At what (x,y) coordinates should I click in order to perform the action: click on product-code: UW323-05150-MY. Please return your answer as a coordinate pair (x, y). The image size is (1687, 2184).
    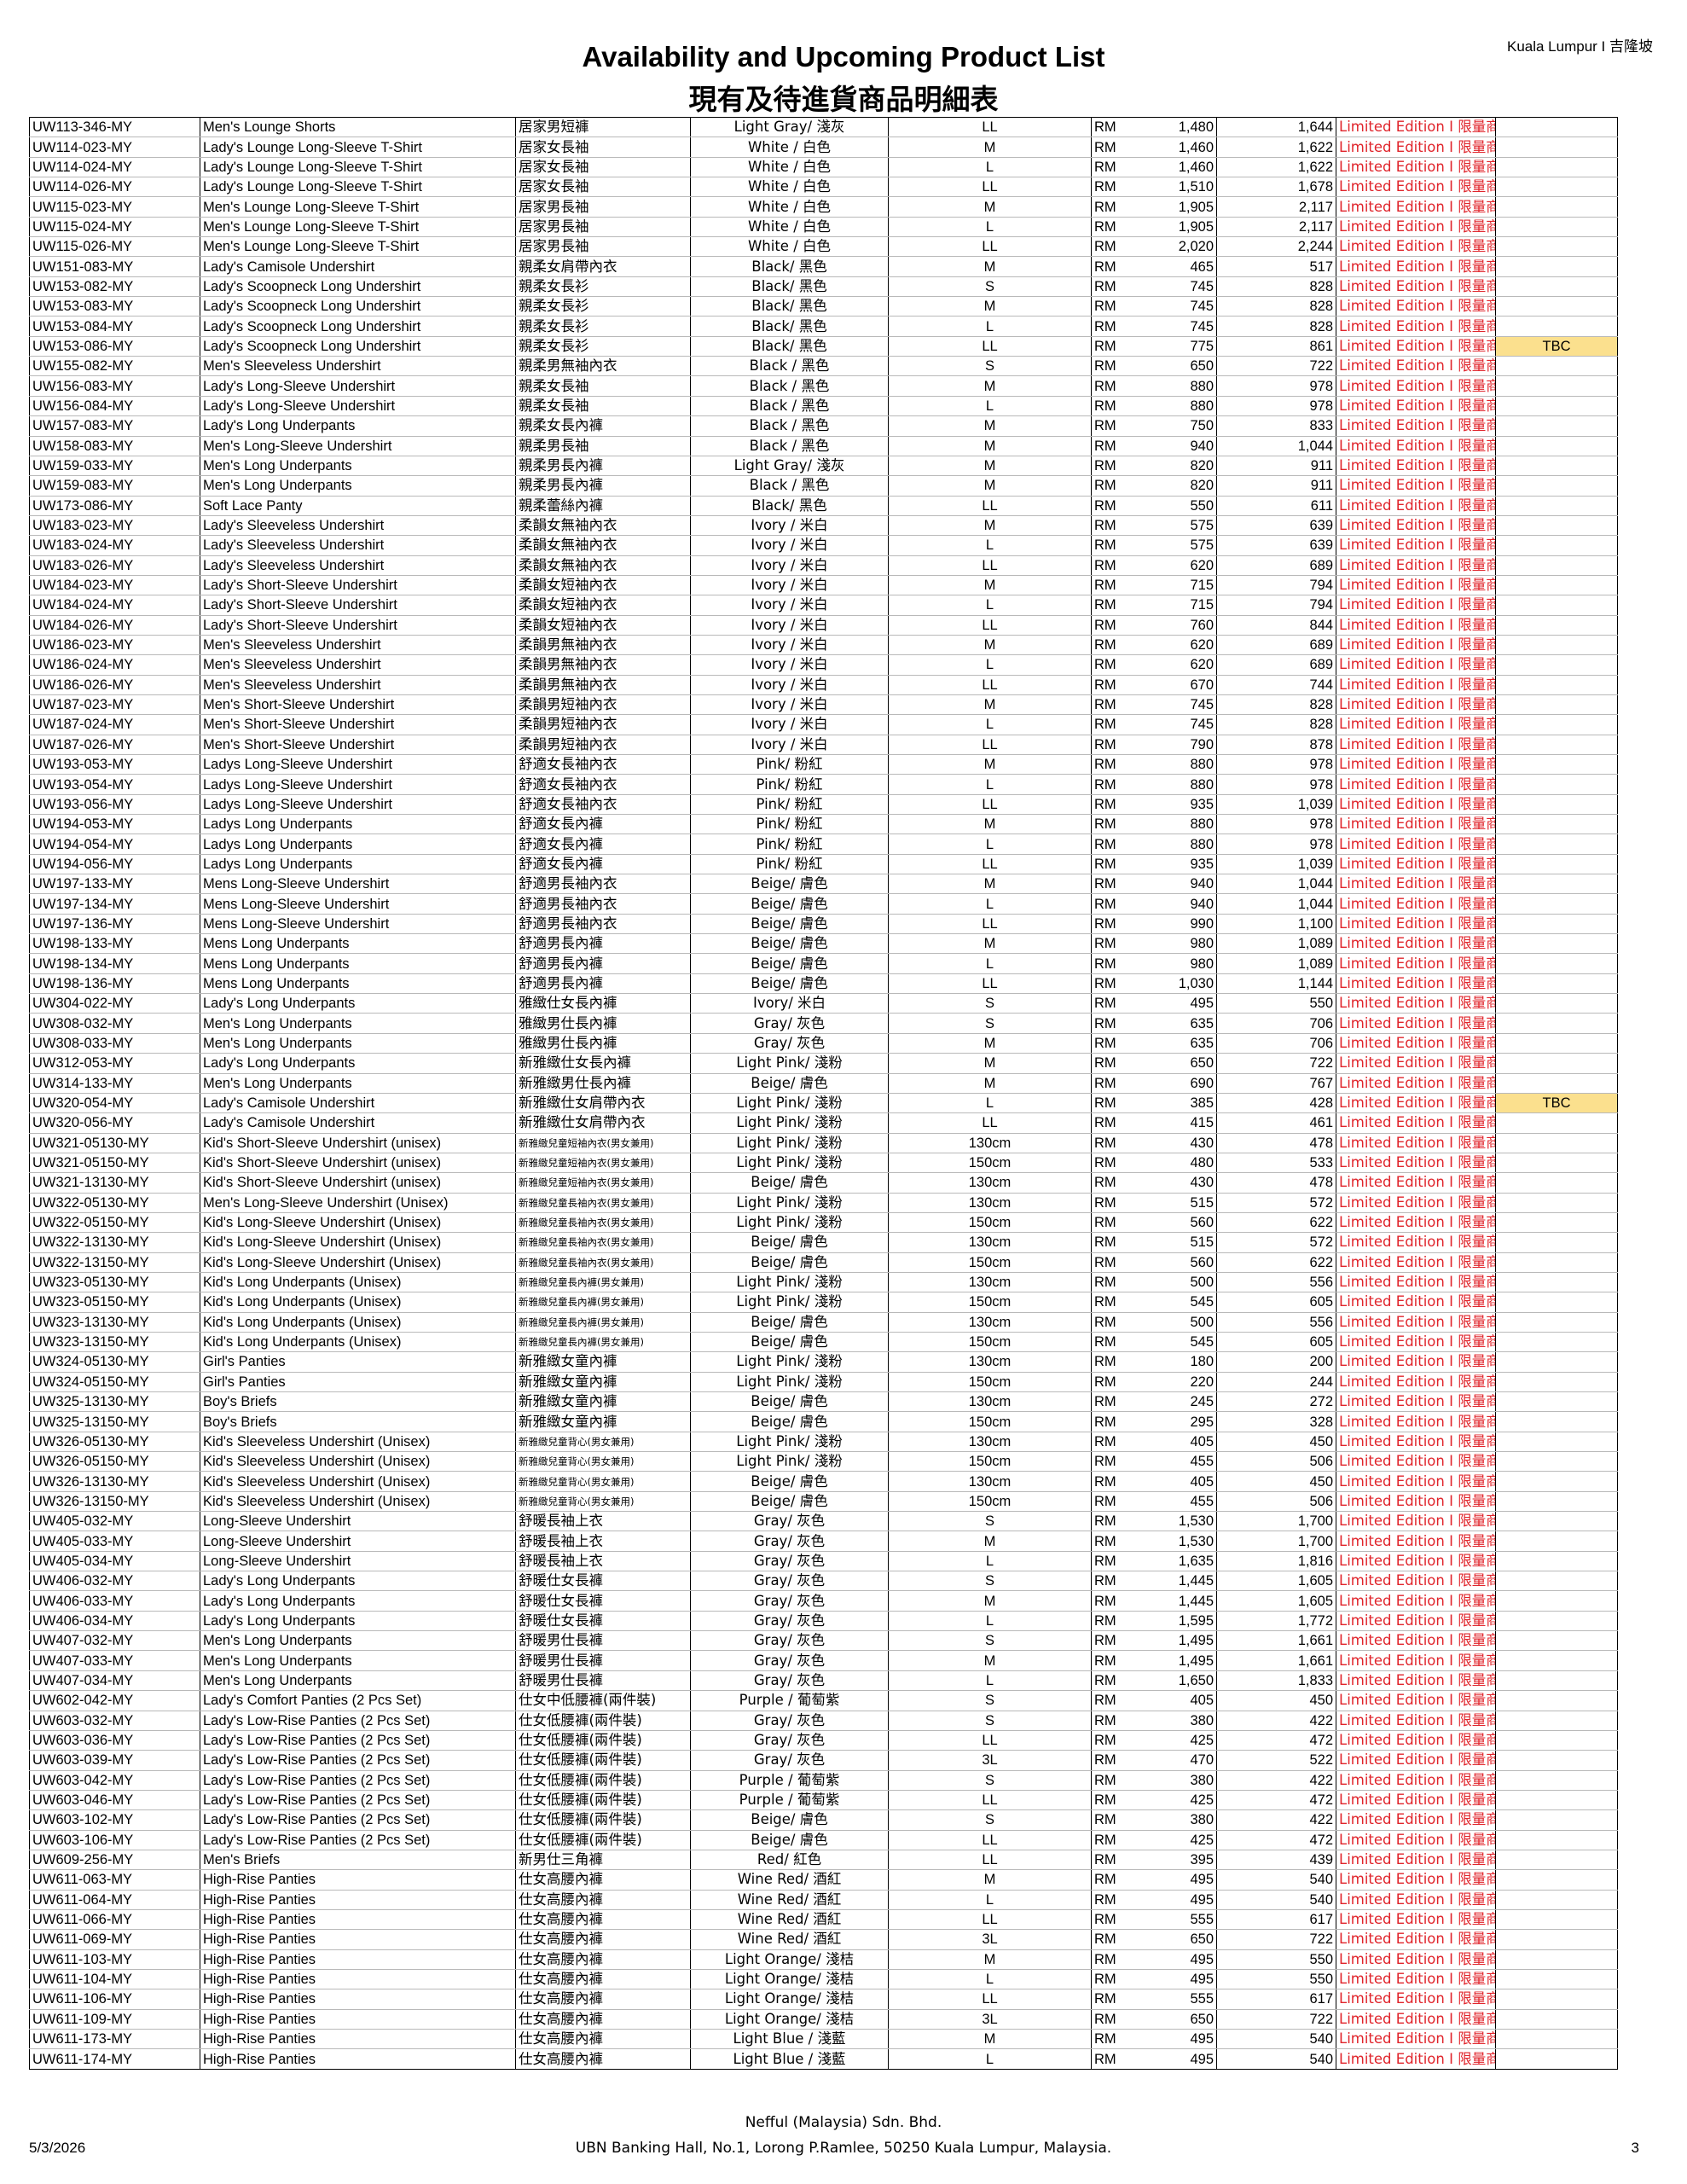
    Looking at the image, I should click on (114, 1303).